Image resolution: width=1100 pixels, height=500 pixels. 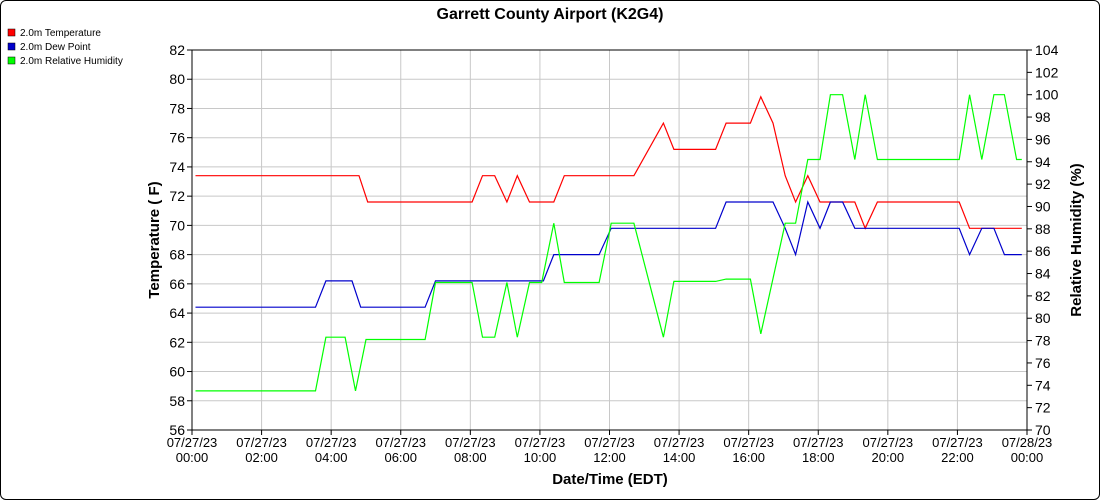 I want to click on y2-tick-label: 86, so click(x=1043, y=251).